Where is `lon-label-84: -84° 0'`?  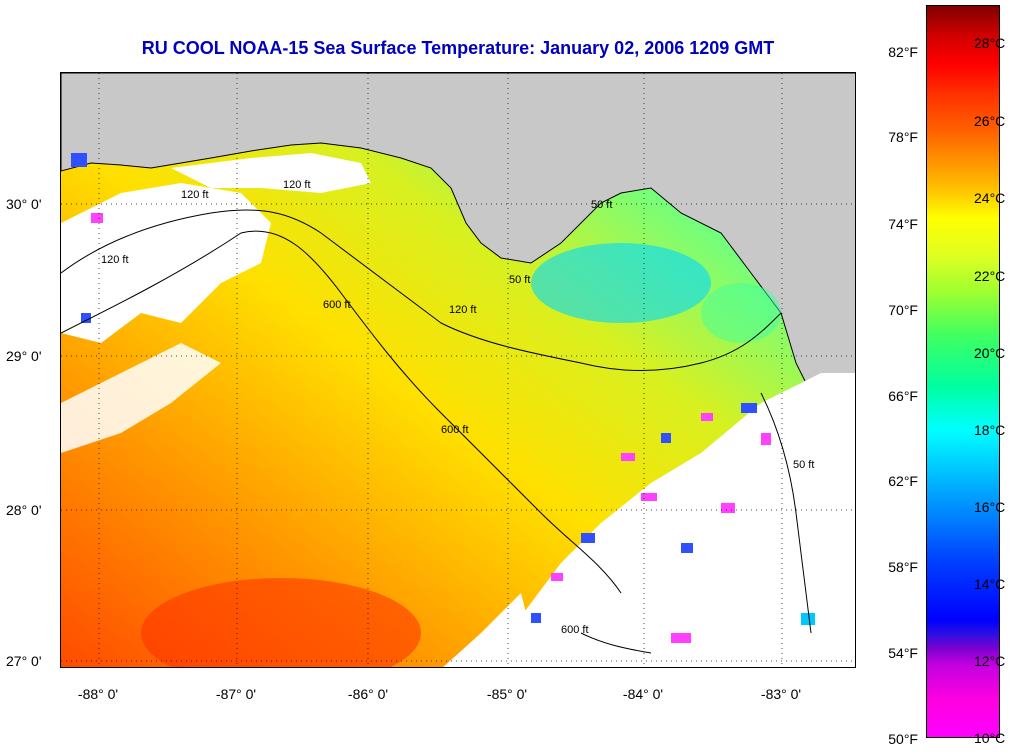
lon-label-84: -84° 0' is located at coordinates (643, 694).